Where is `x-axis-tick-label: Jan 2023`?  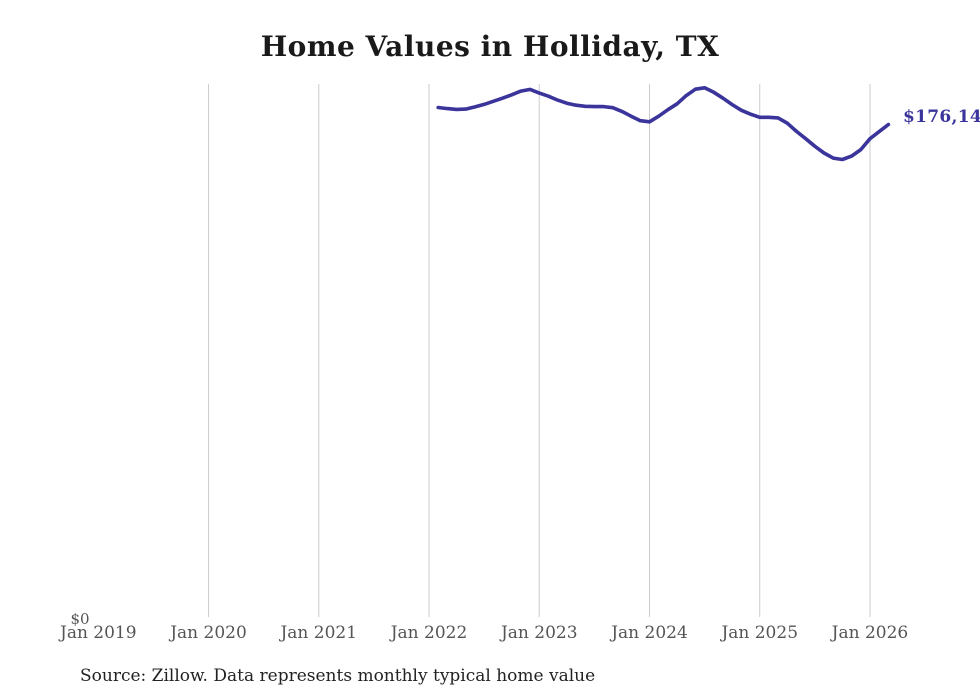
x-axis-tick-label: Jan 2023 is located at coordinates (539, 633).